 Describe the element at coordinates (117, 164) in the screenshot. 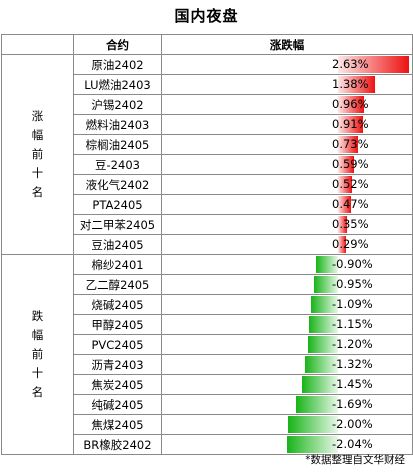

I see `contract-cell: 豆-2403` at that location.